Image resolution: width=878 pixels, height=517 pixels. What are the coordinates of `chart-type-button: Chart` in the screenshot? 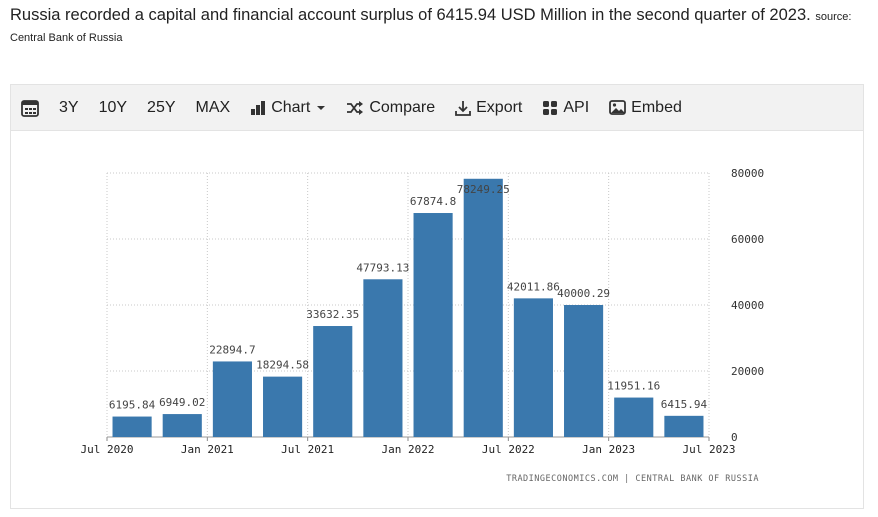 It's located at (288, 108).